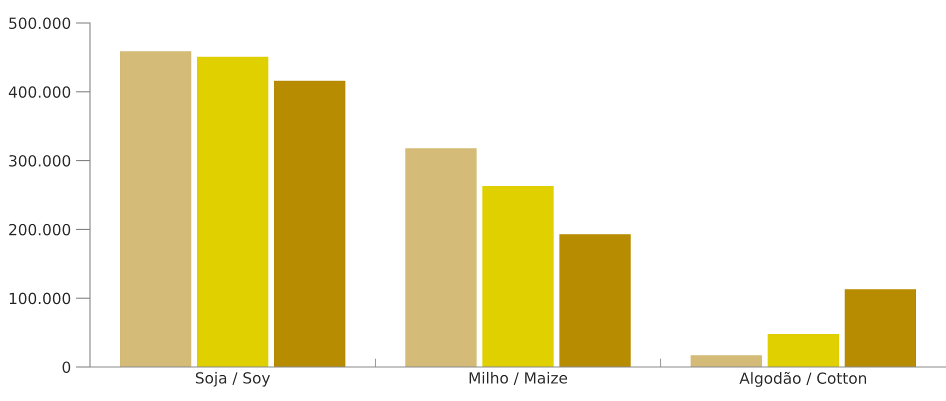  What do you see at coordinates (39, 230) in the screenshot?
I see `y-tick-label: 200.000` at bounding box center [39, 230].